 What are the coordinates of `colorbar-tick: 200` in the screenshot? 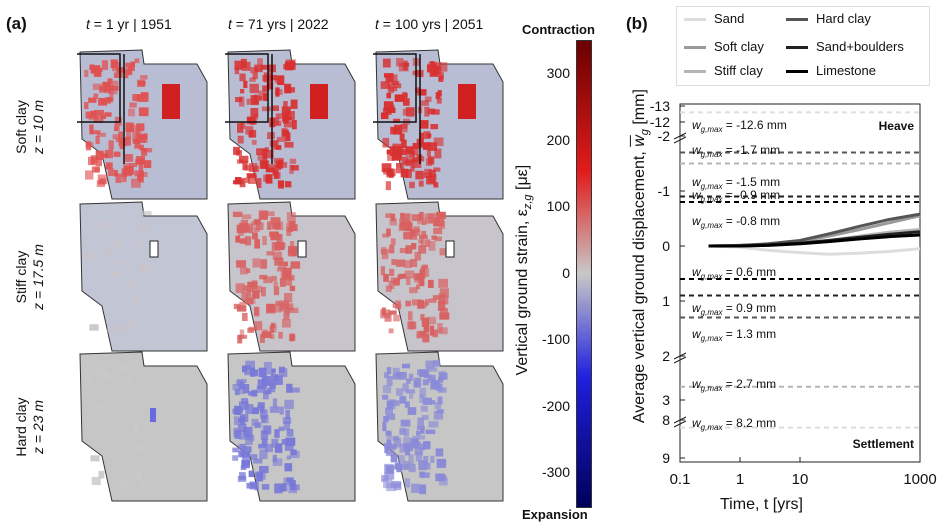 It's located at (558, 139).